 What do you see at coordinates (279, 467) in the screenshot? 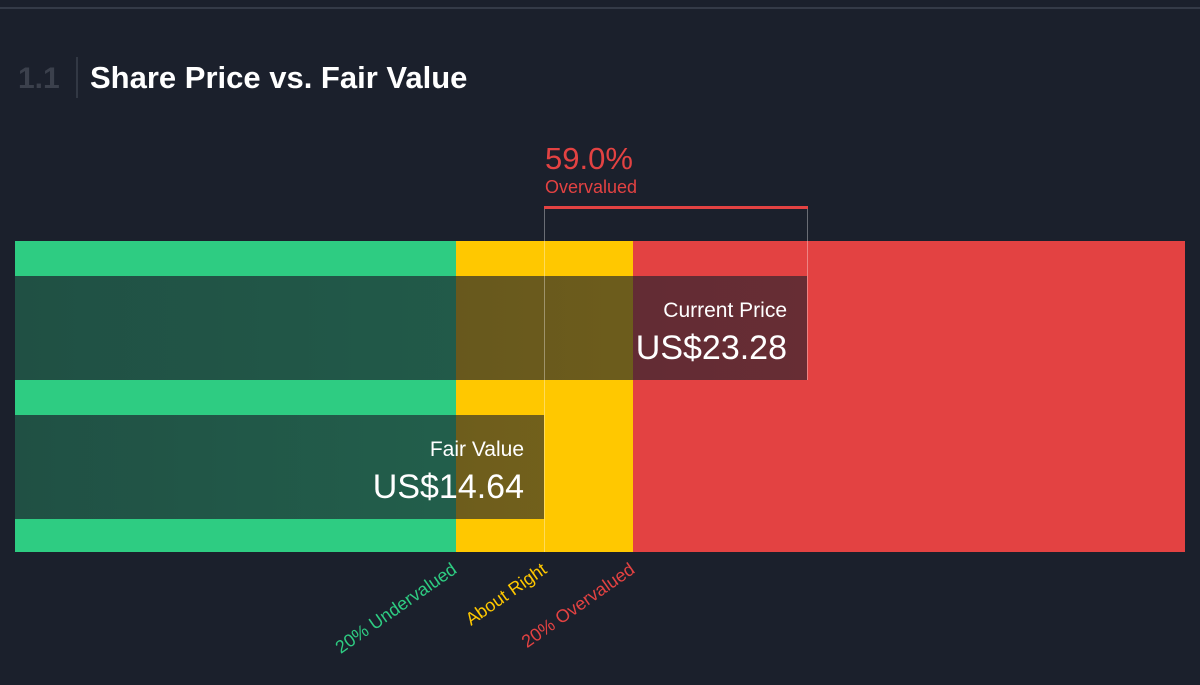
I see `fair-value-bar` at bounding box center [279, 467].